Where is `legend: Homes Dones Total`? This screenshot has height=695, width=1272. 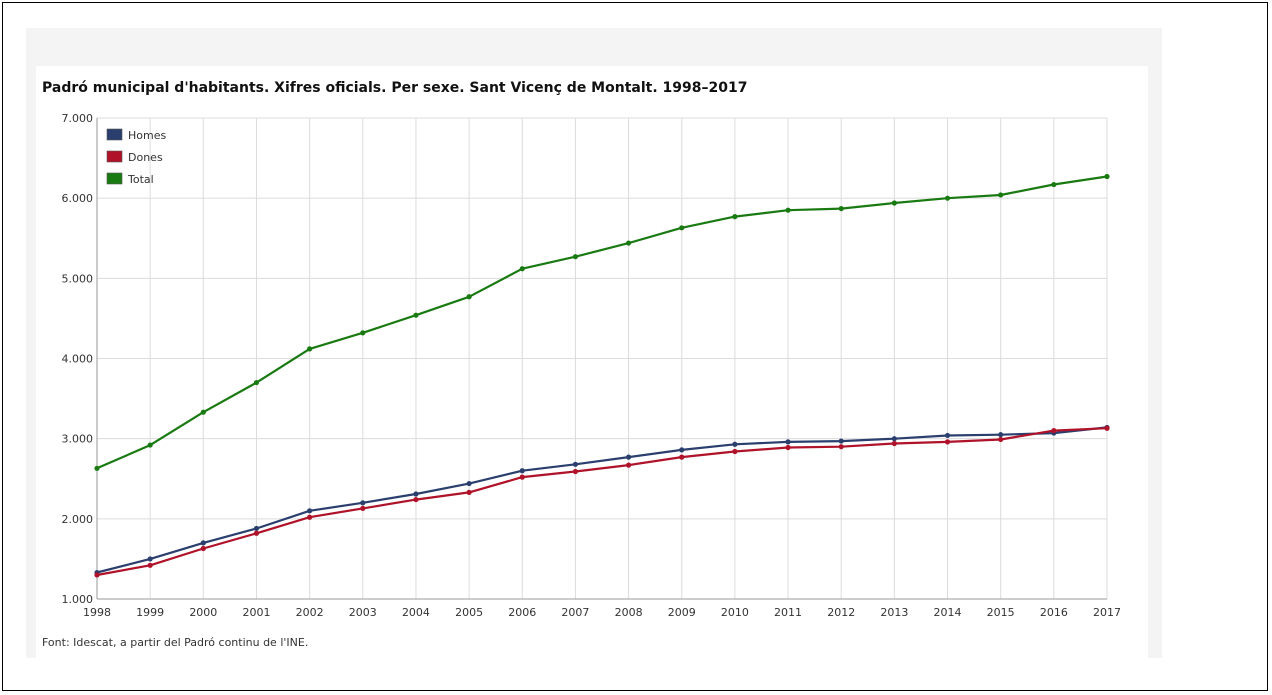 legend: Homes Dones Total is located at coordinates (136, 157).